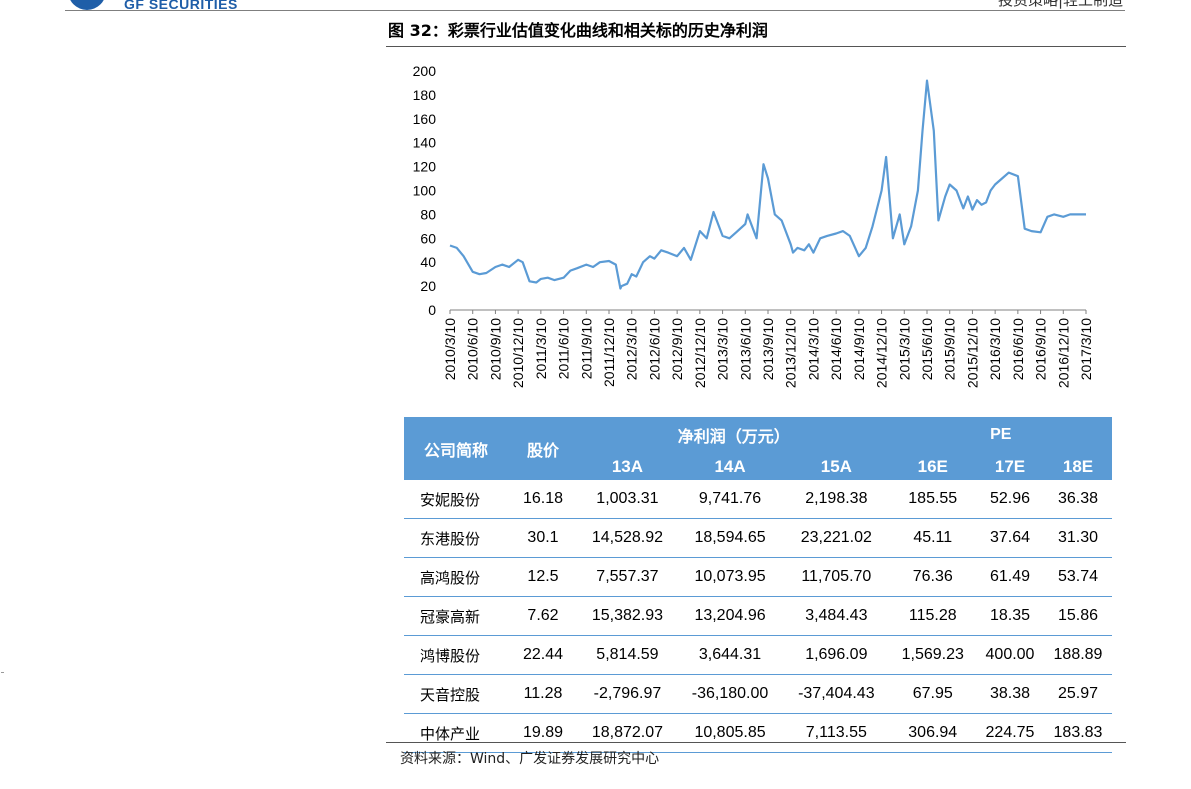 Image resolution: width=1191 pixels, height=789 pixels. Describe the element at coordinates (456, 448) in the screenshot. I see `col-company-header: 公司简称` at that location.